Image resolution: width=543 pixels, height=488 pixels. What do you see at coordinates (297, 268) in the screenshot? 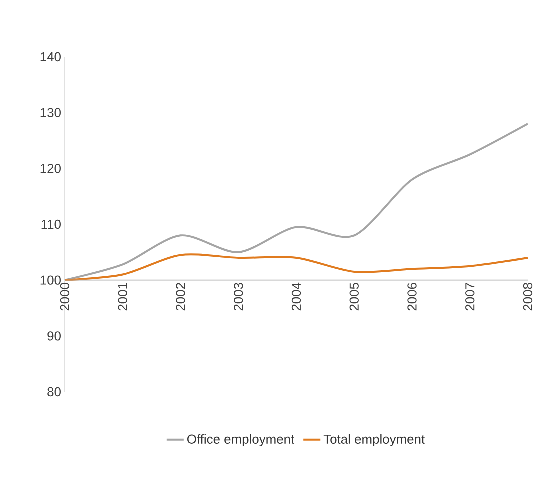
I see `line-series` at bounding box center [297, 268].